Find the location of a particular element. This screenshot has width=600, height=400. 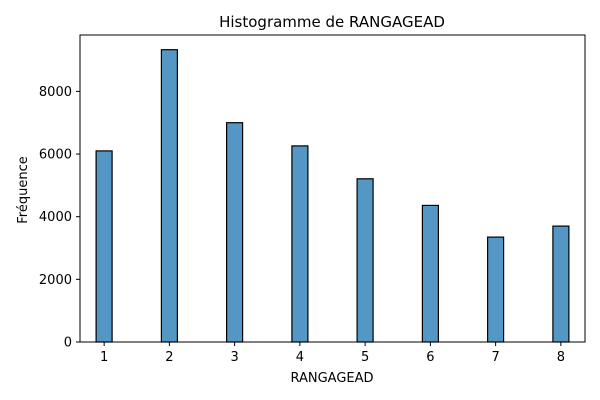

x-tick-label: 1 is located at coordinates (104, 357).